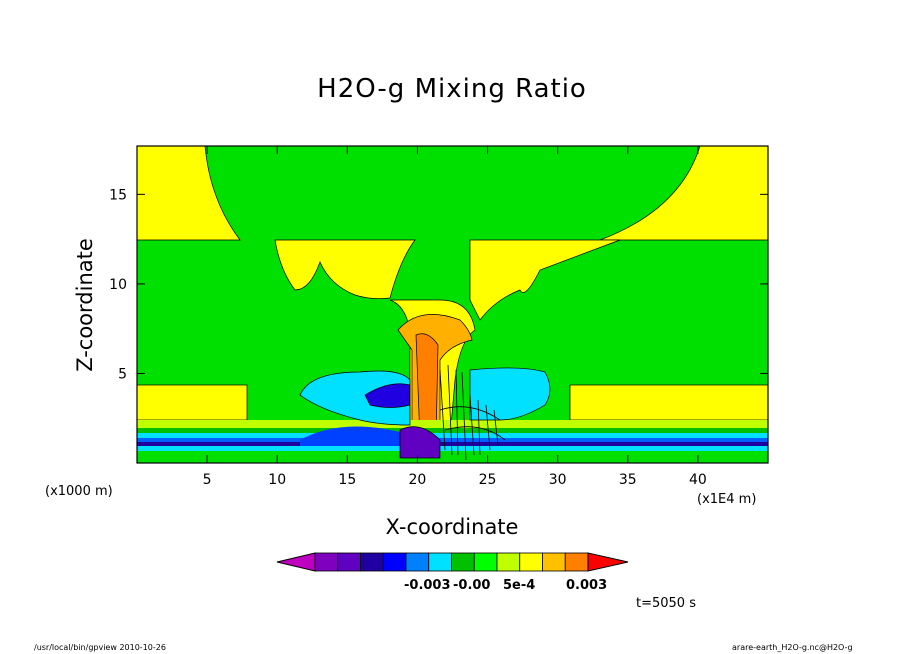 Image resolution: width=904 pixels, height=654 pixels. Describe the element at coordinates (452, 440) in the screenshot. I see `band-blue` at that location.